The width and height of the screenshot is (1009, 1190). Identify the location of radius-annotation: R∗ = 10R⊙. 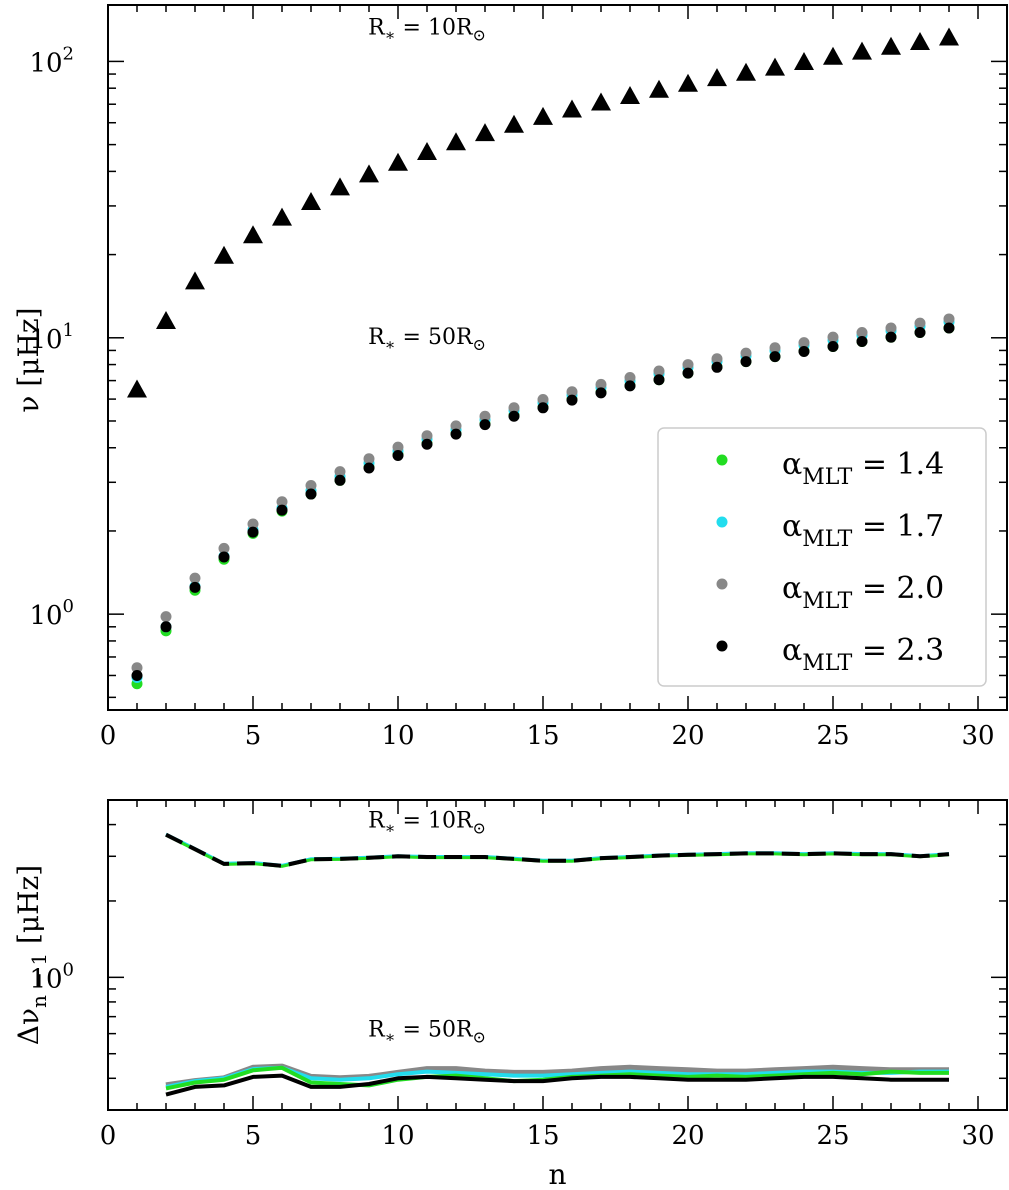
(427, 822).